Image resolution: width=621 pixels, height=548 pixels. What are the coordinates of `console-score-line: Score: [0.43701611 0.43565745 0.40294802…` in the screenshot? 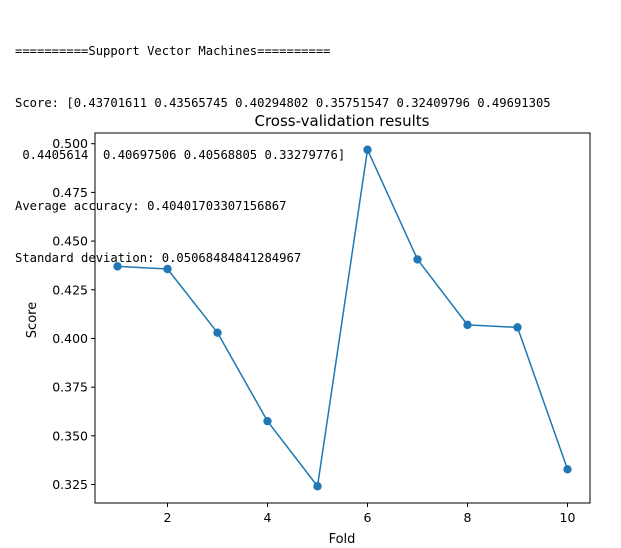 It's located at (283, 103).